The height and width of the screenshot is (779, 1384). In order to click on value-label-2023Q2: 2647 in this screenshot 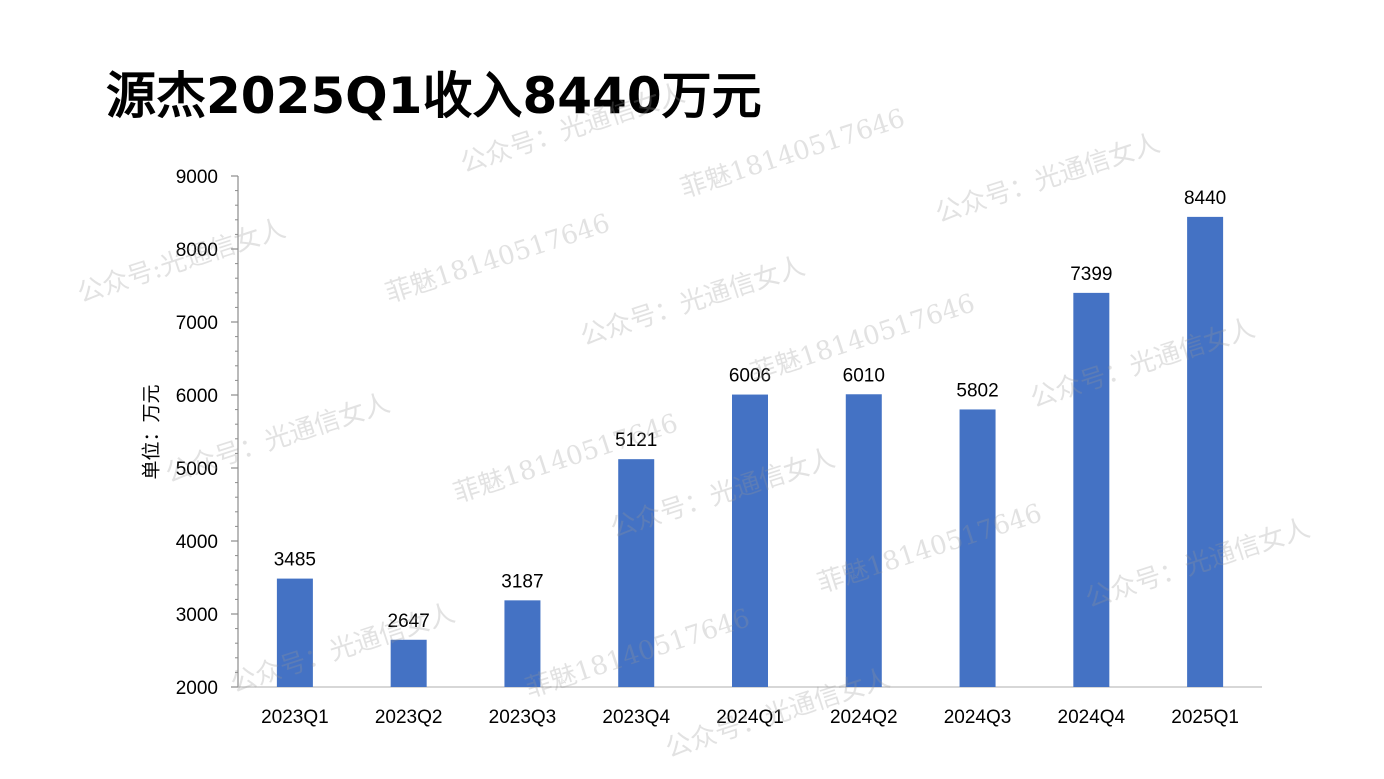, I will do `click(409, 621)`.